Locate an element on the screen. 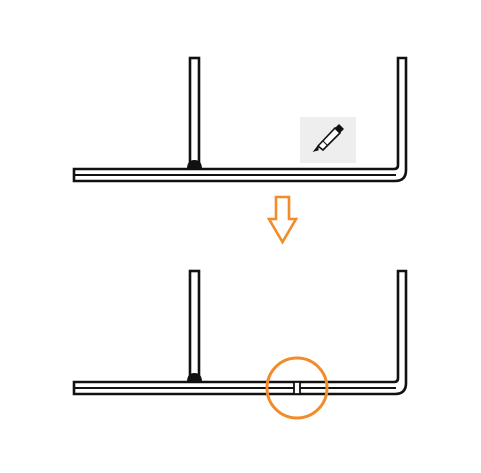 The width and height of the screenshot is (481, 473). vertical-post-top is located at coordinates (194, 113).